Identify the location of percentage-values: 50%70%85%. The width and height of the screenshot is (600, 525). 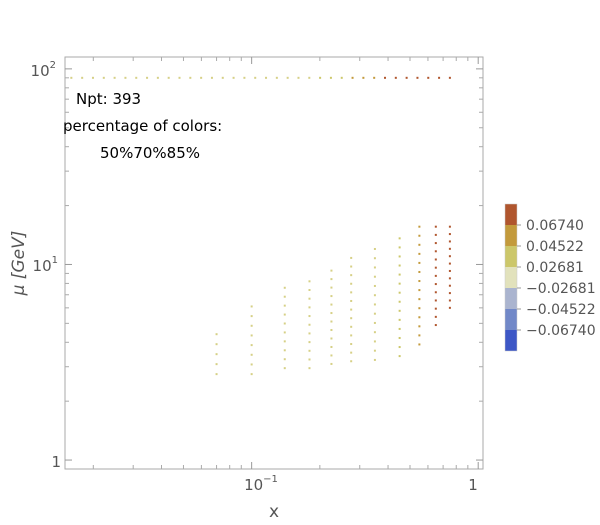
(150, 153).